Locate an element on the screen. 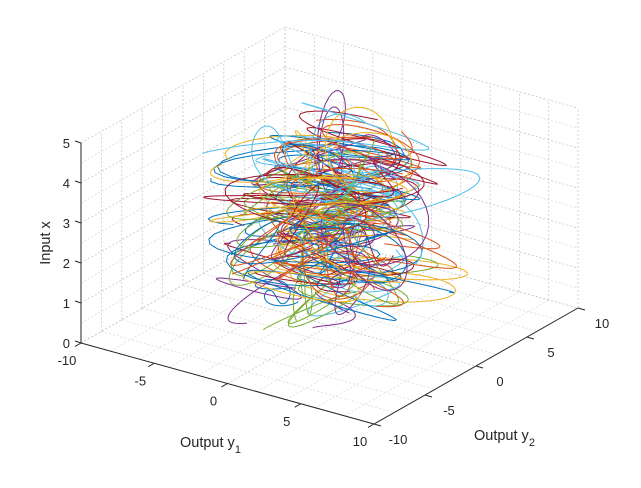 This screenshot has width=641, height=488. z-tick-label: 5 is located at coordinates (66, 143).